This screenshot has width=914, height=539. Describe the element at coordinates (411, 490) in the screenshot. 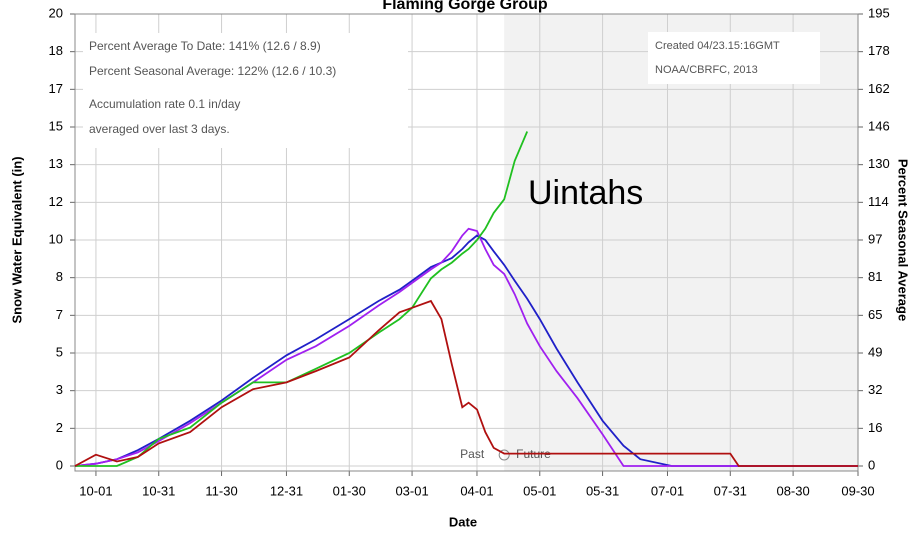

I see `x-tick-label: 03-01` at that location.